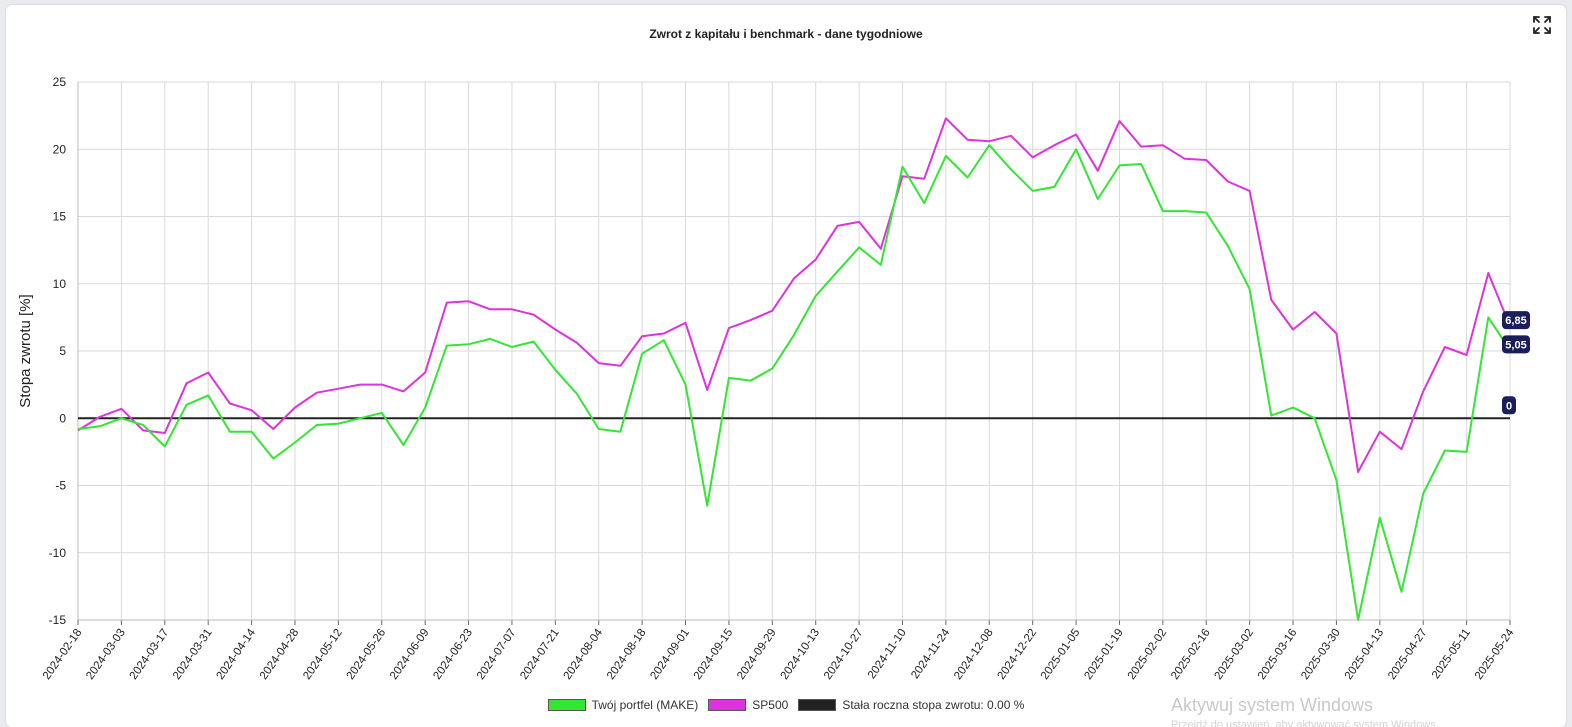 This screenshot has width=1572, height=727. What do you see at coordinates (280, 654) in the screenshot?
I see `x-tick-label: 2024-04-28` at bounding box center [280, 654].